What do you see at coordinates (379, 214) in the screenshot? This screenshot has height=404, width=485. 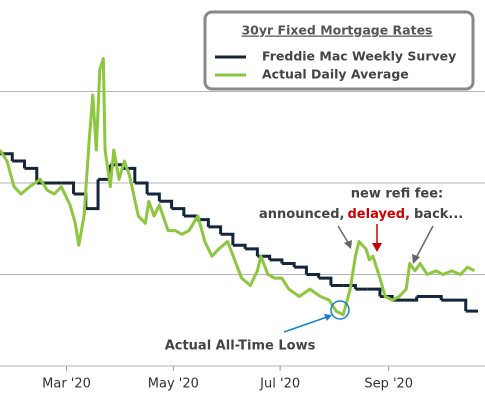 I see `annotation: delayed,` at bounding box center [379, 214].